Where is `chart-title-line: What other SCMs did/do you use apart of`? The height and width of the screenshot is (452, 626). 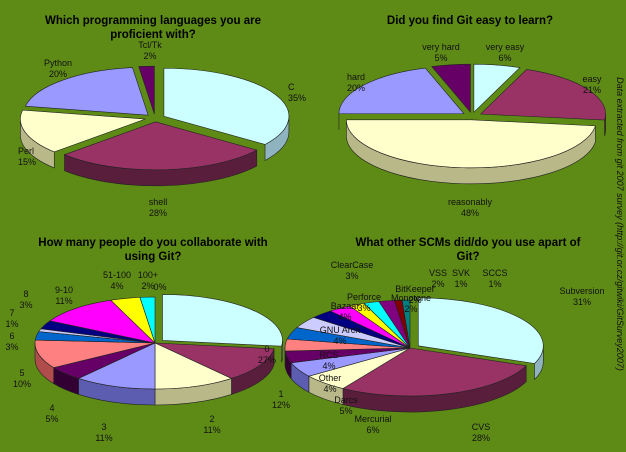
chart-title-line: What other SCMs did/do you use apart of is located at coordinates (468, 243).